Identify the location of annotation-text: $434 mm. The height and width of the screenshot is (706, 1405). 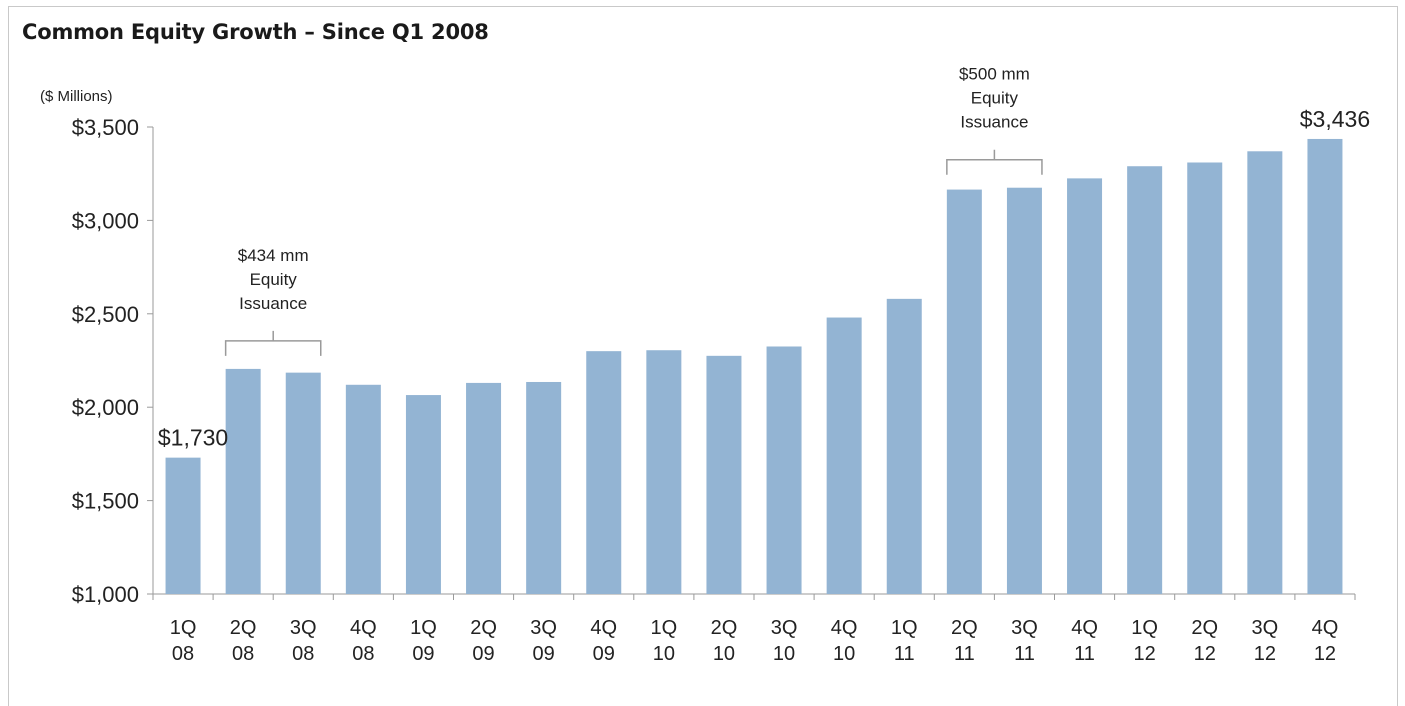
(273, 255).